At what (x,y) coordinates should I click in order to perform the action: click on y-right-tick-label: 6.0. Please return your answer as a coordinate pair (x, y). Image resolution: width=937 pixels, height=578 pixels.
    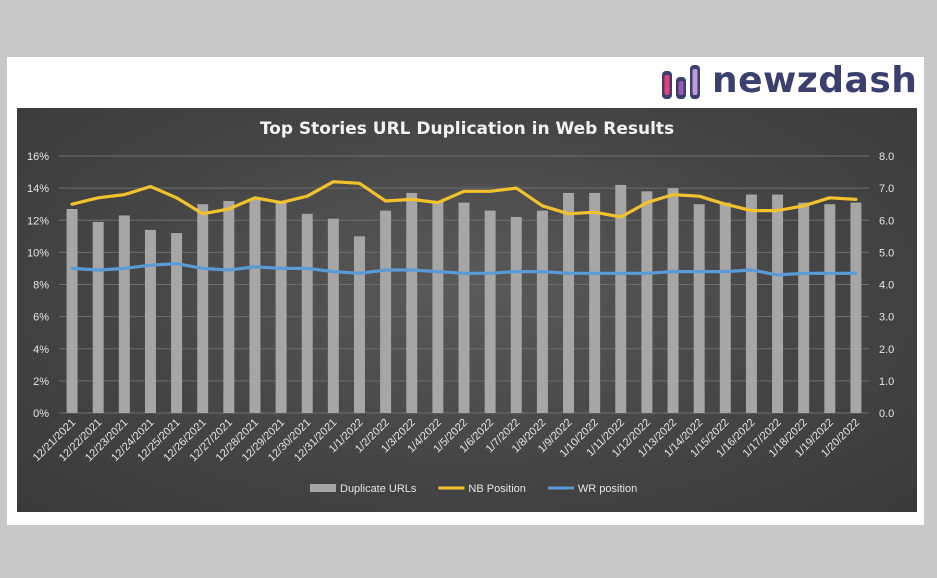
    Looking at the image, I should click on (886, 221).